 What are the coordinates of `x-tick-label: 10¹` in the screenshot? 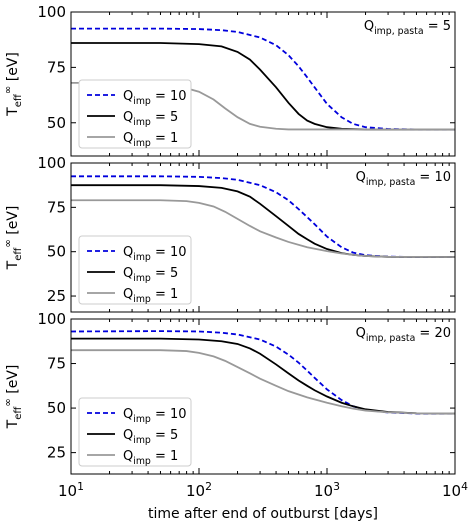 It's located at (71, 490).